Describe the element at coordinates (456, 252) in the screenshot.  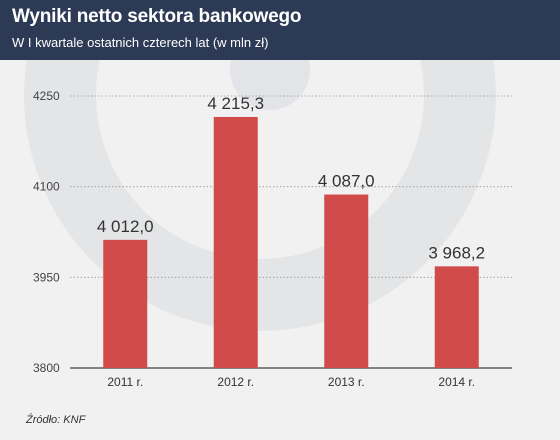
I see `bar-value-label: 3 968,2` at that location.